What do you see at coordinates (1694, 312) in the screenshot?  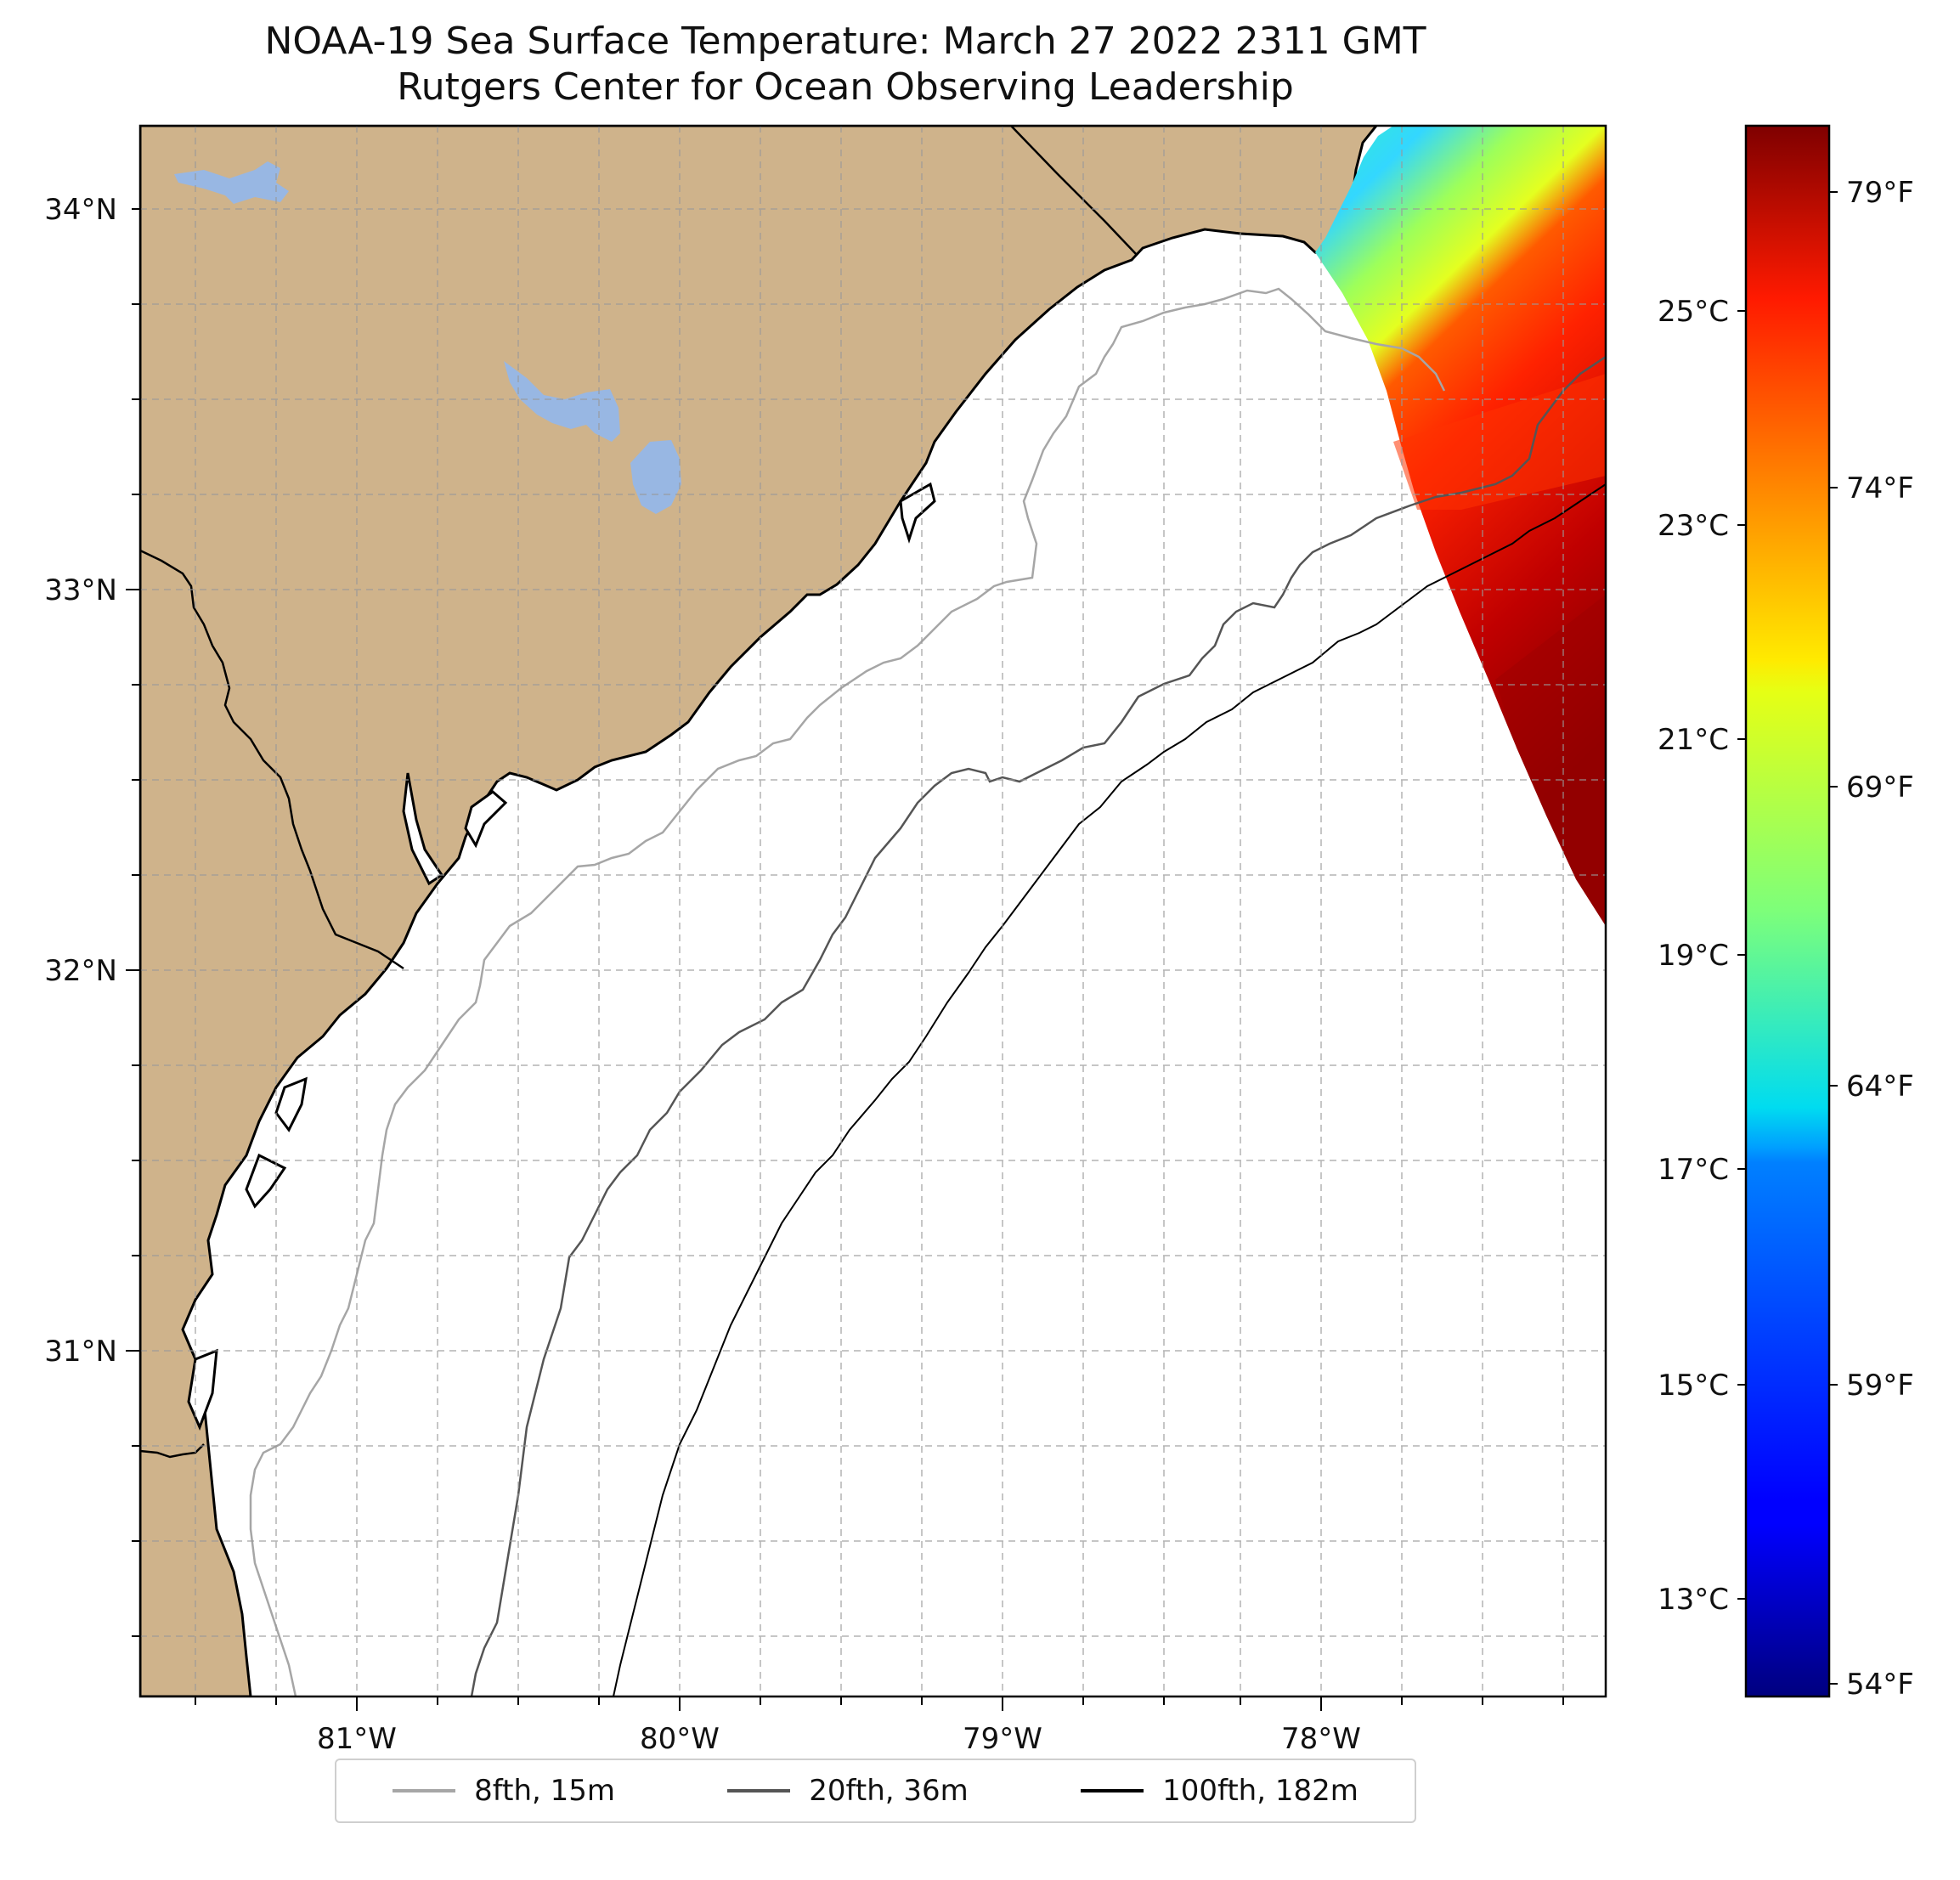 I see `celsius-label: 25°C` at bounding box center [1694, 312].